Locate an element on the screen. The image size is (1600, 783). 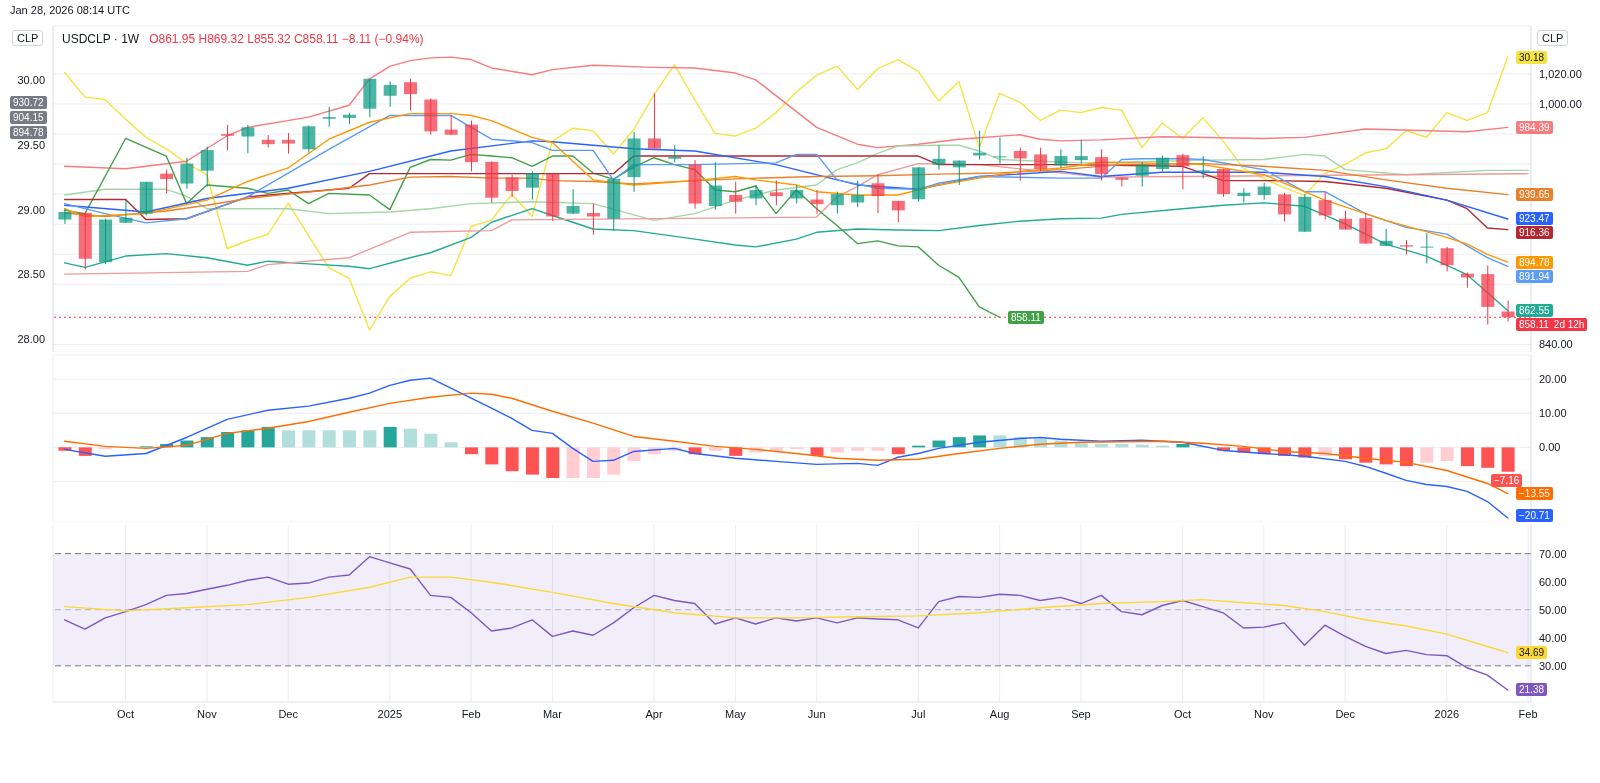
data-label: −7.16 is located at coordinates (1507, 480).